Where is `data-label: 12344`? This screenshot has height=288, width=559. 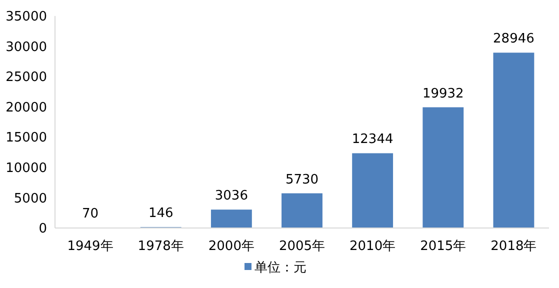
data-label: 12344 is located at coordinates (373, 140).